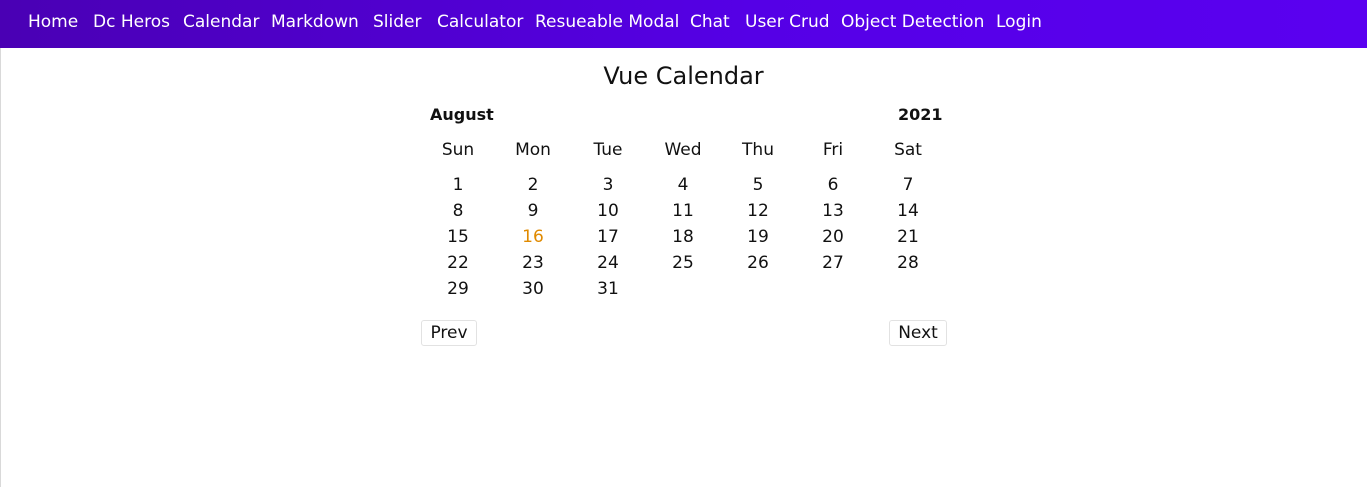  Describe the element at coordinates (449, 333) in the screenshot. I see `prev-month-button: Prev` at that location.